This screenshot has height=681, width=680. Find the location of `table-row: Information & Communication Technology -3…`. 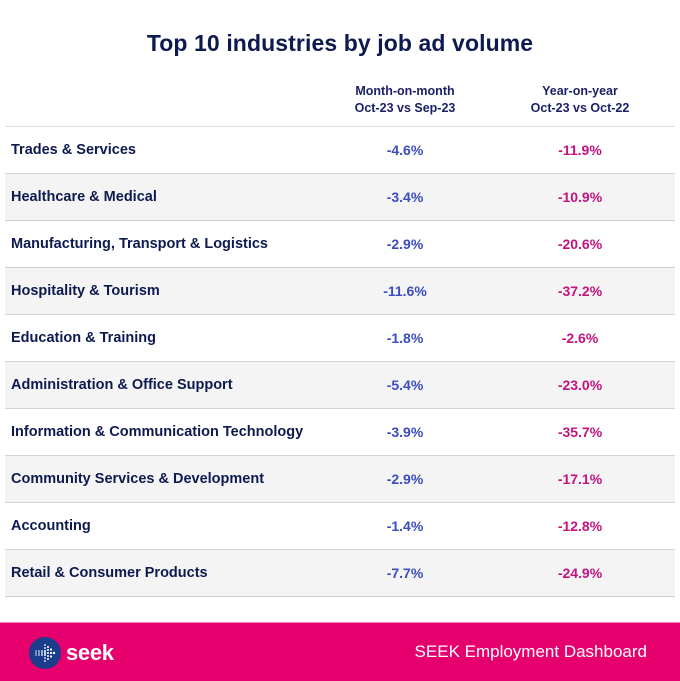

table-row: Information & Communication Technology -3… is located at coordinates (340, 432).